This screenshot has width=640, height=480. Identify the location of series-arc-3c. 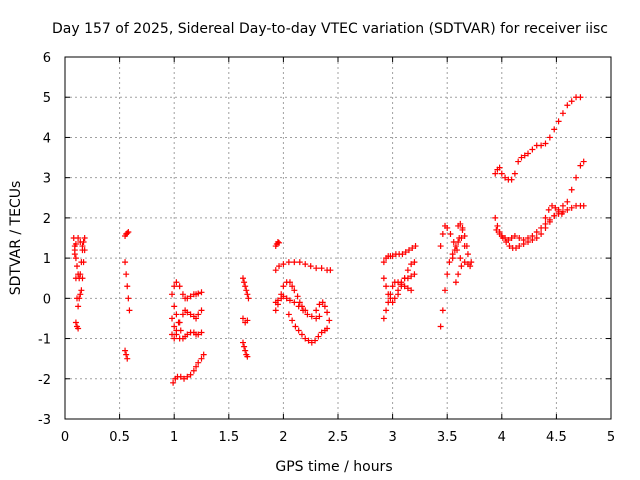
(187, 328).